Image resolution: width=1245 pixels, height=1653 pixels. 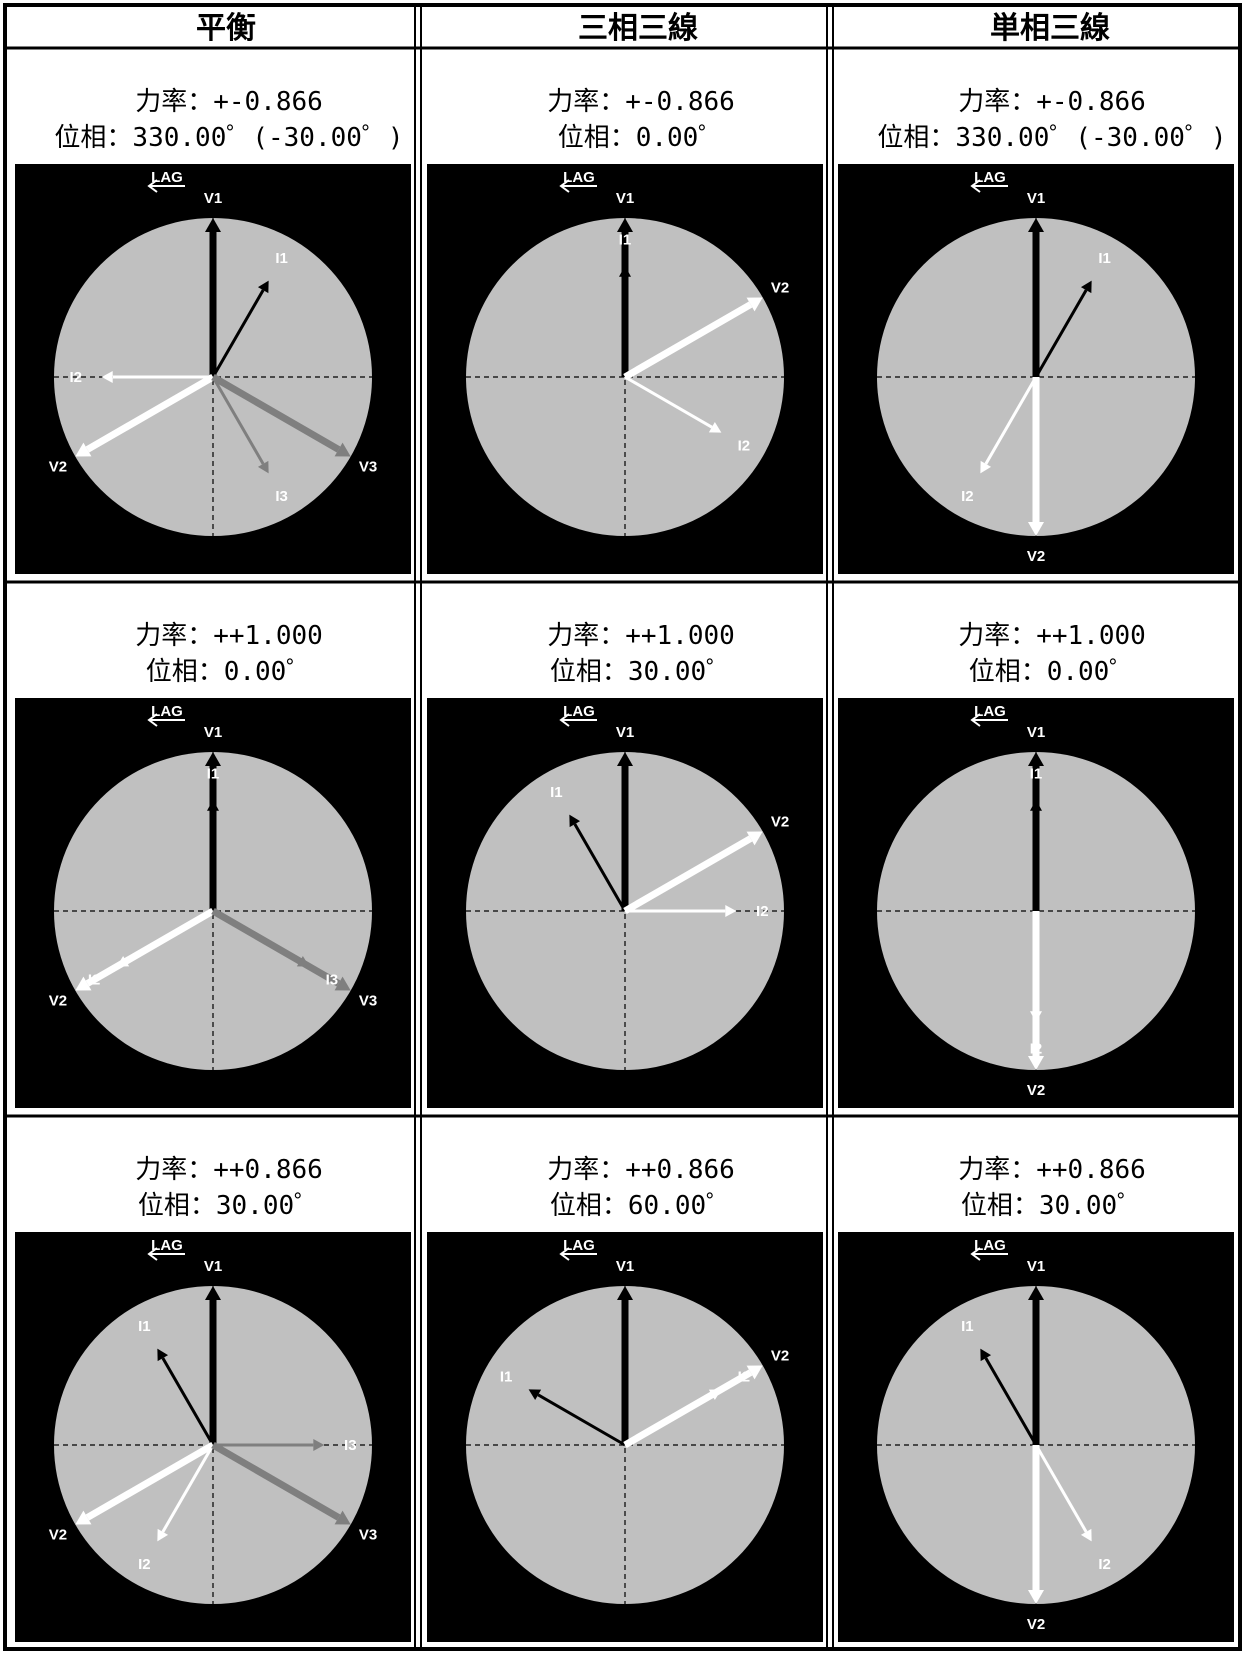 I want to click on vector-panel: 力率：+-0.866 位相：0.00゜ LAG V1 I1 V2 I2, so click(x=625, y=330).